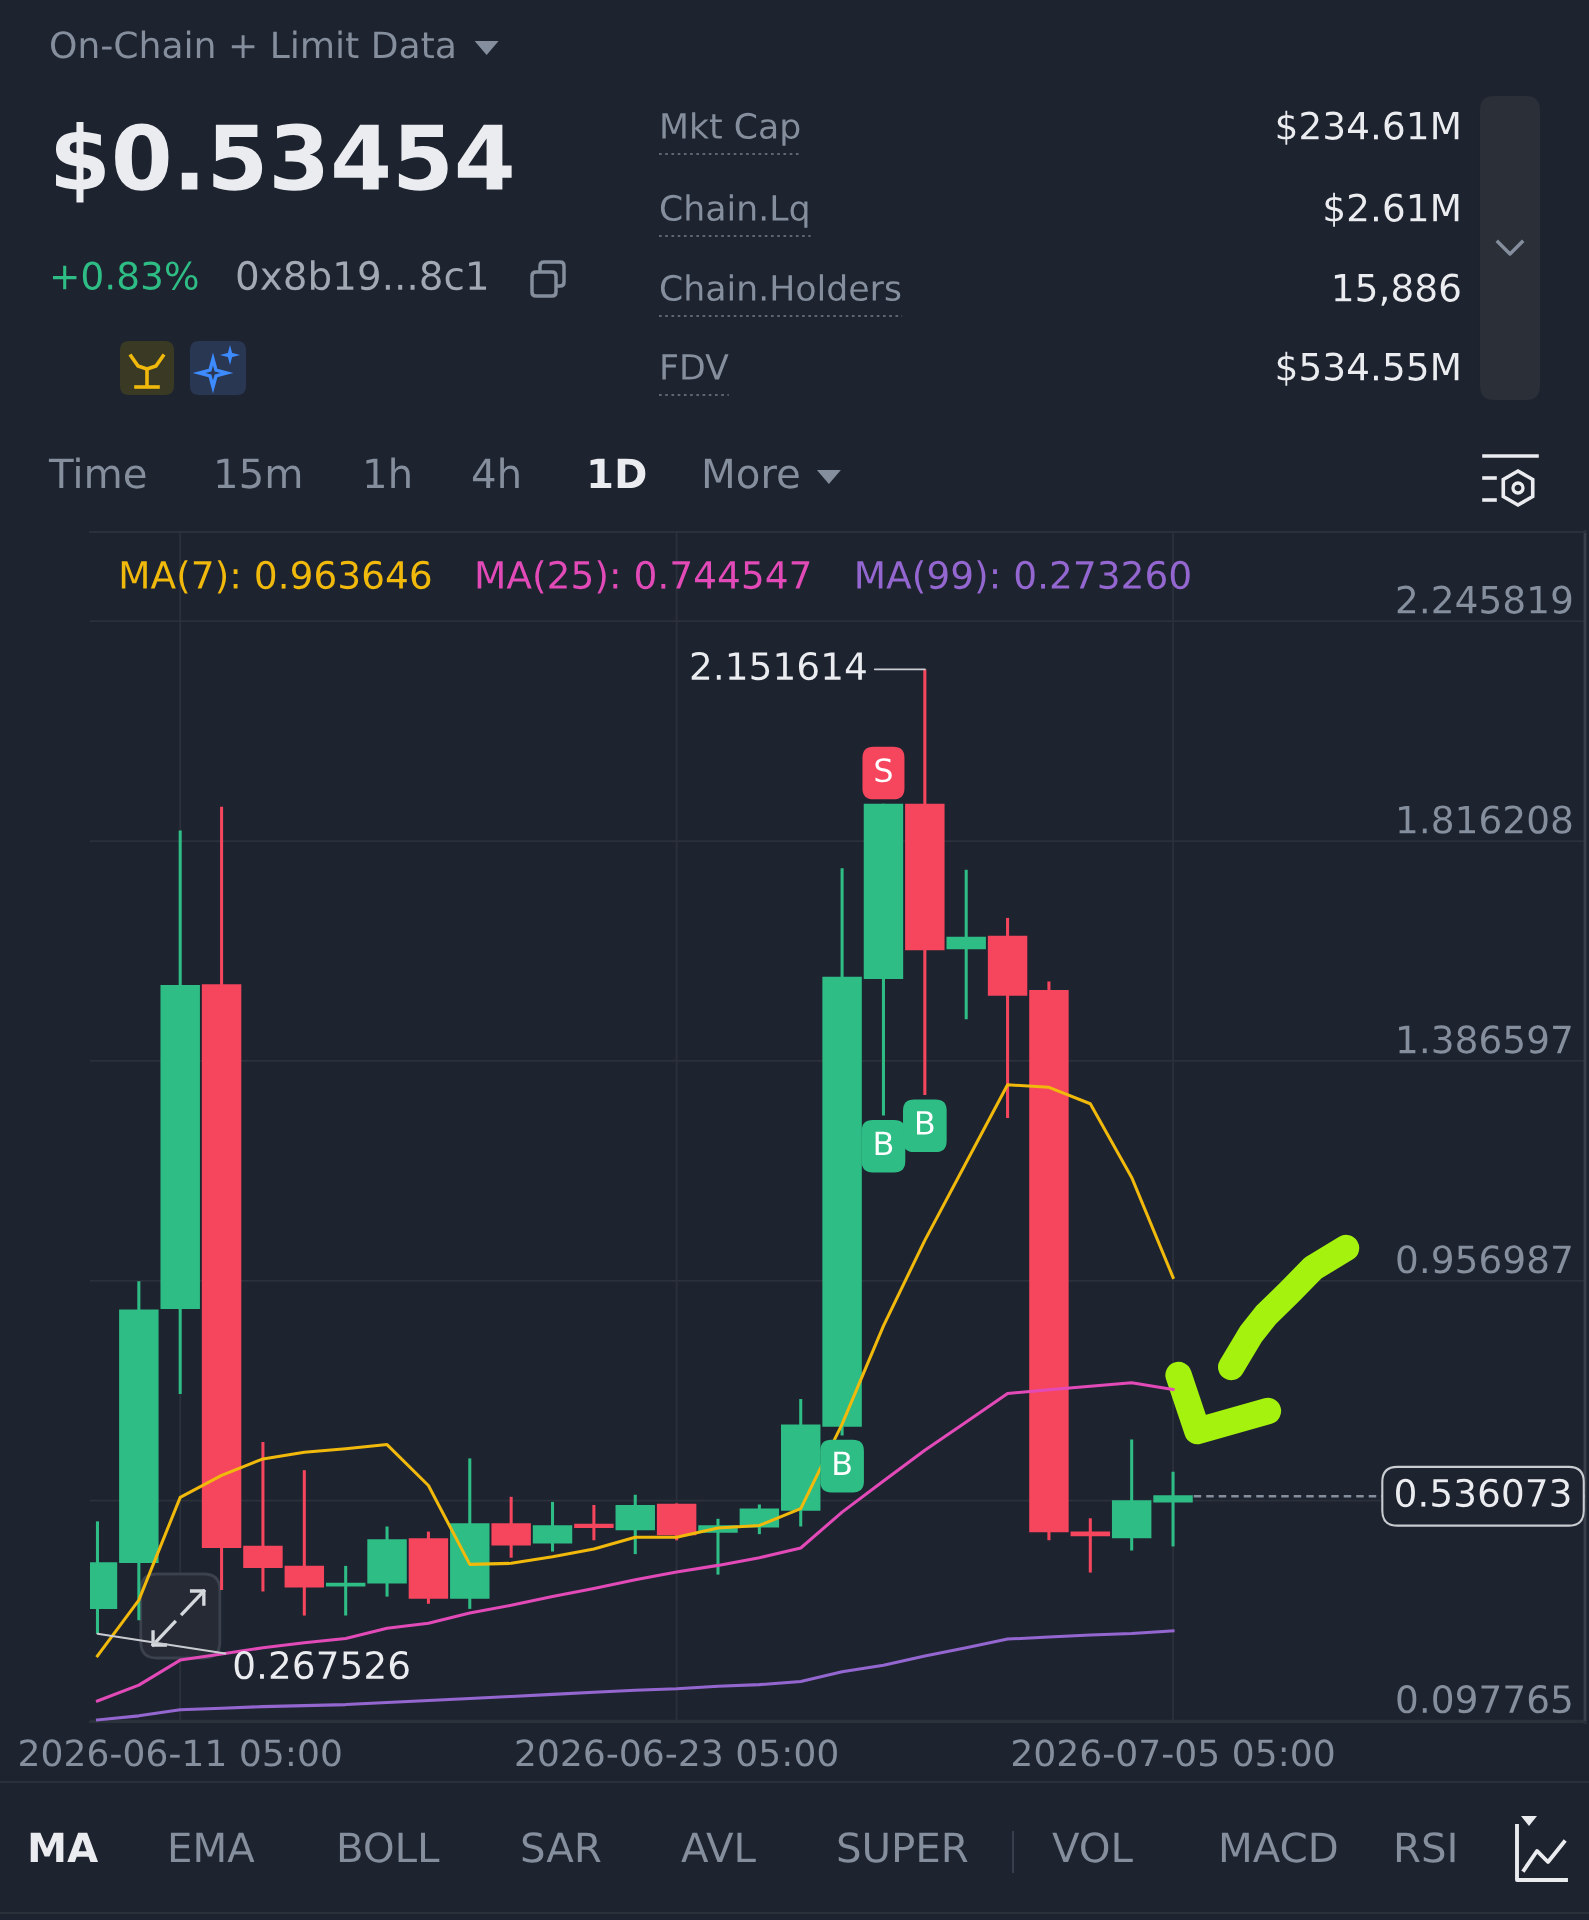 The height and width of the screenshot is (1920, 1589). I want to click on text: 1h, so click(388, 473).